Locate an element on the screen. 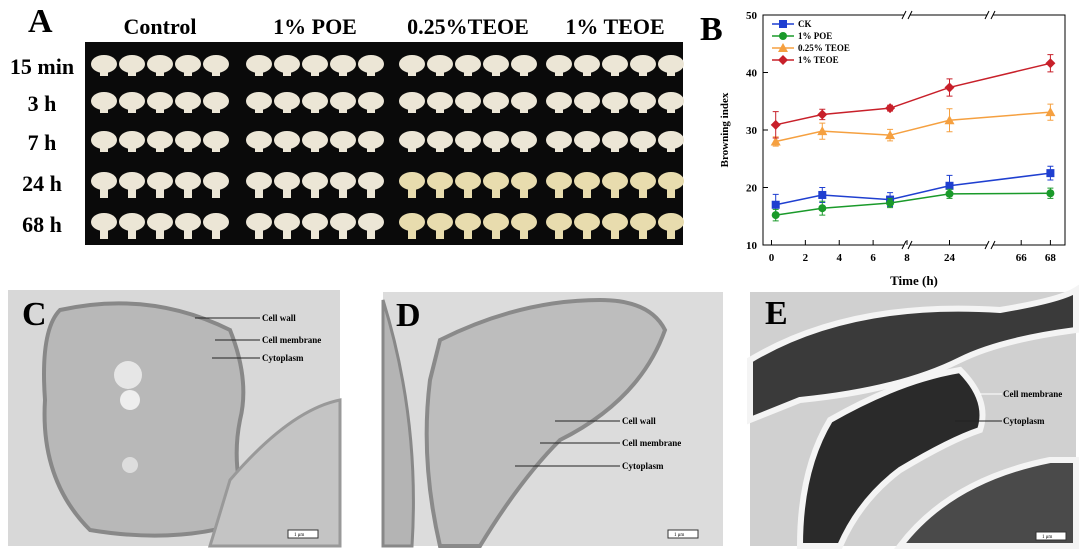 The image size is (1080, 552). column-header: 1% TEOE is located at coordinates (614, 26).